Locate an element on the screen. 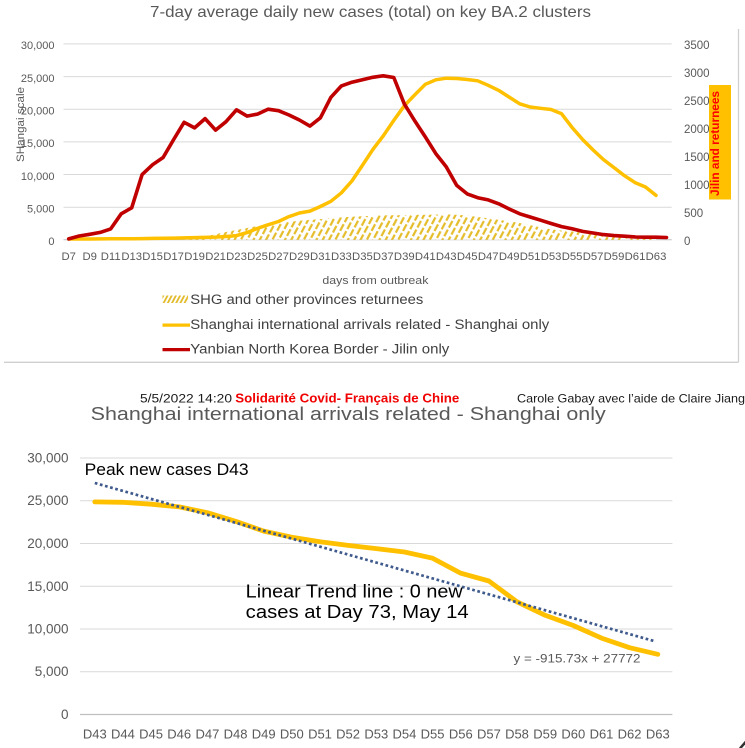 The image size is (745, 748). svg-text: D44 is located at coordinates (123, 734).